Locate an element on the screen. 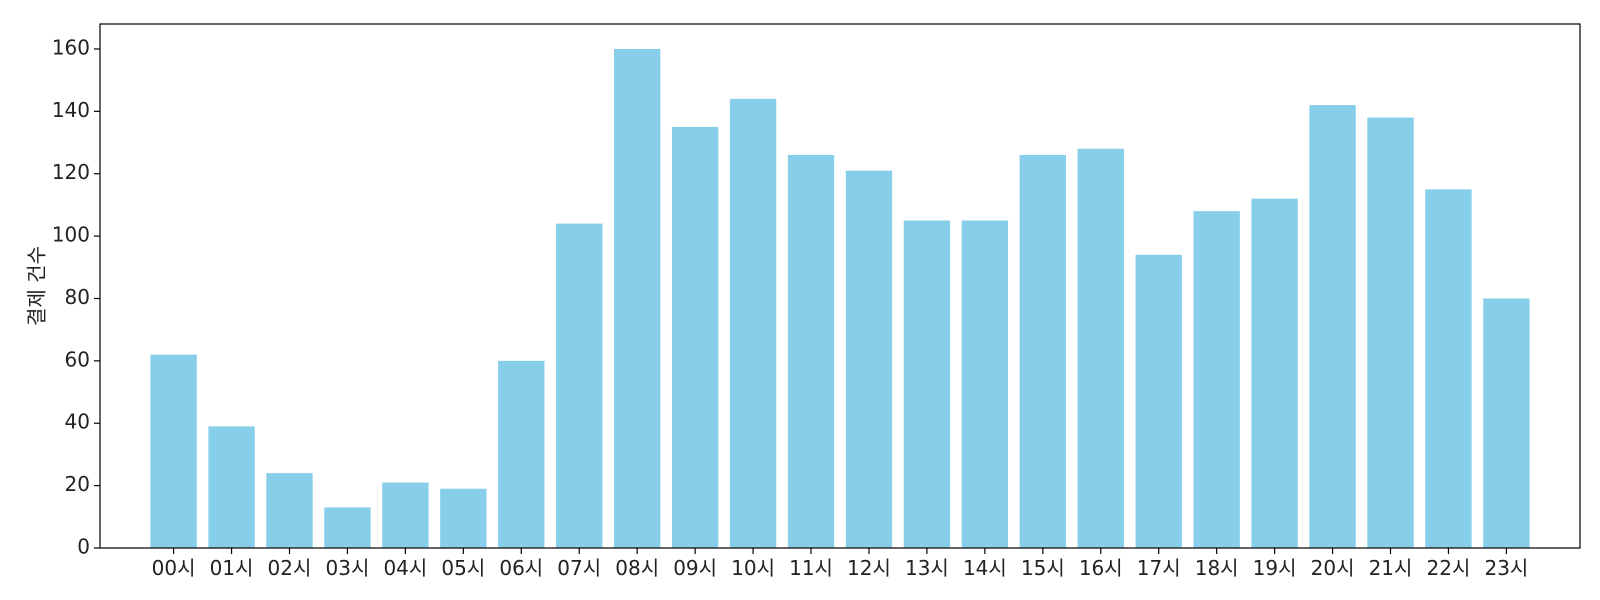  y-tick-label: 160 is located at coordinates (71, 47).